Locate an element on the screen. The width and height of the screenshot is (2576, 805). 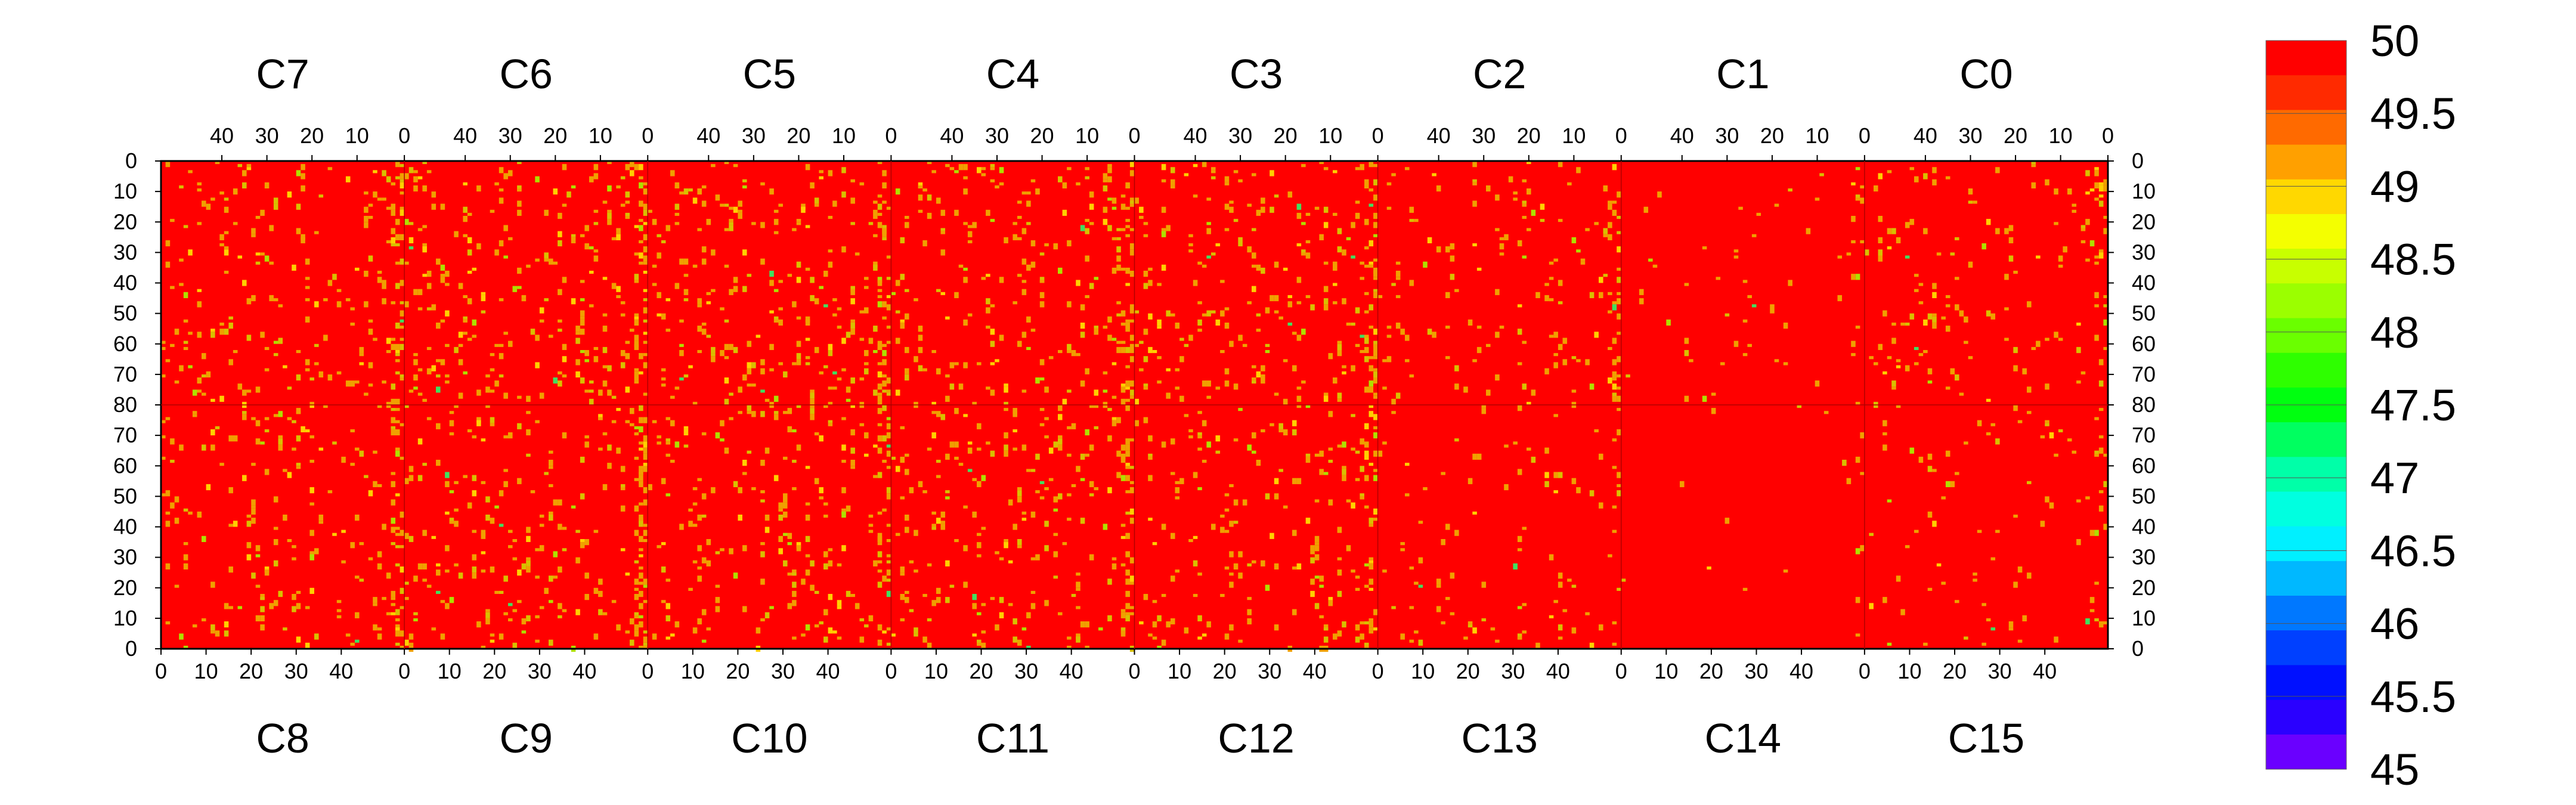
y-tick-label-right: 40 is located at coordinates (2144, 283).